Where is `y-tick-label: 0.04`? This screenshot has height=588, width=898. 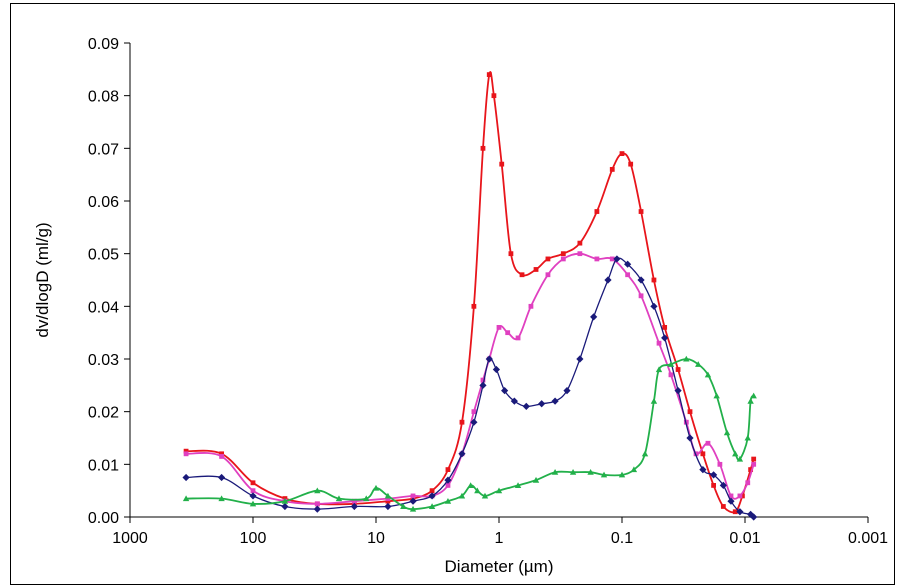 y-tick-label: 0.04 is located at coordinates (103, 307).